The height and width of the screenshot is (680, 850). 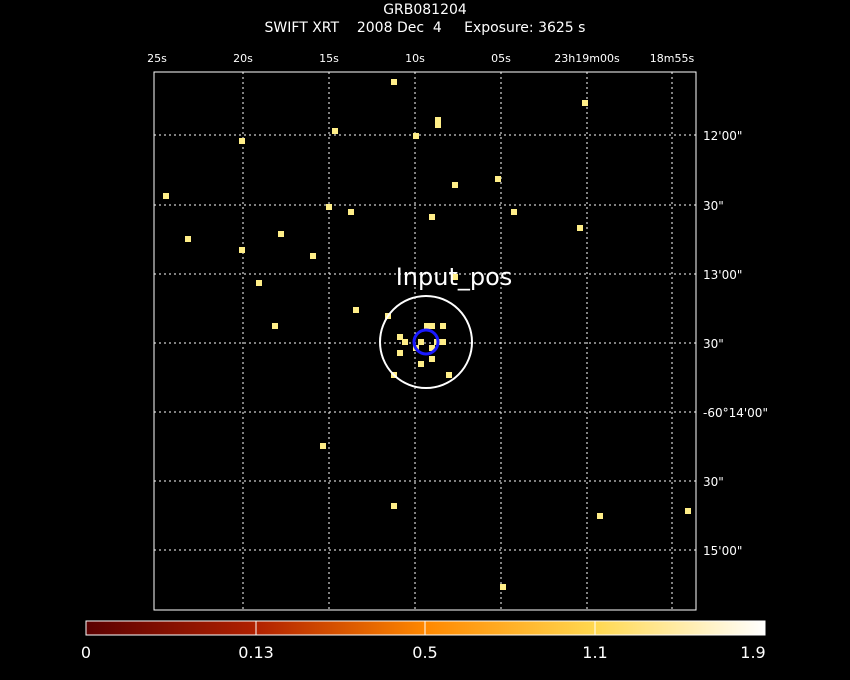 I want to click on input-position-circle, so click(x=426, y=342).